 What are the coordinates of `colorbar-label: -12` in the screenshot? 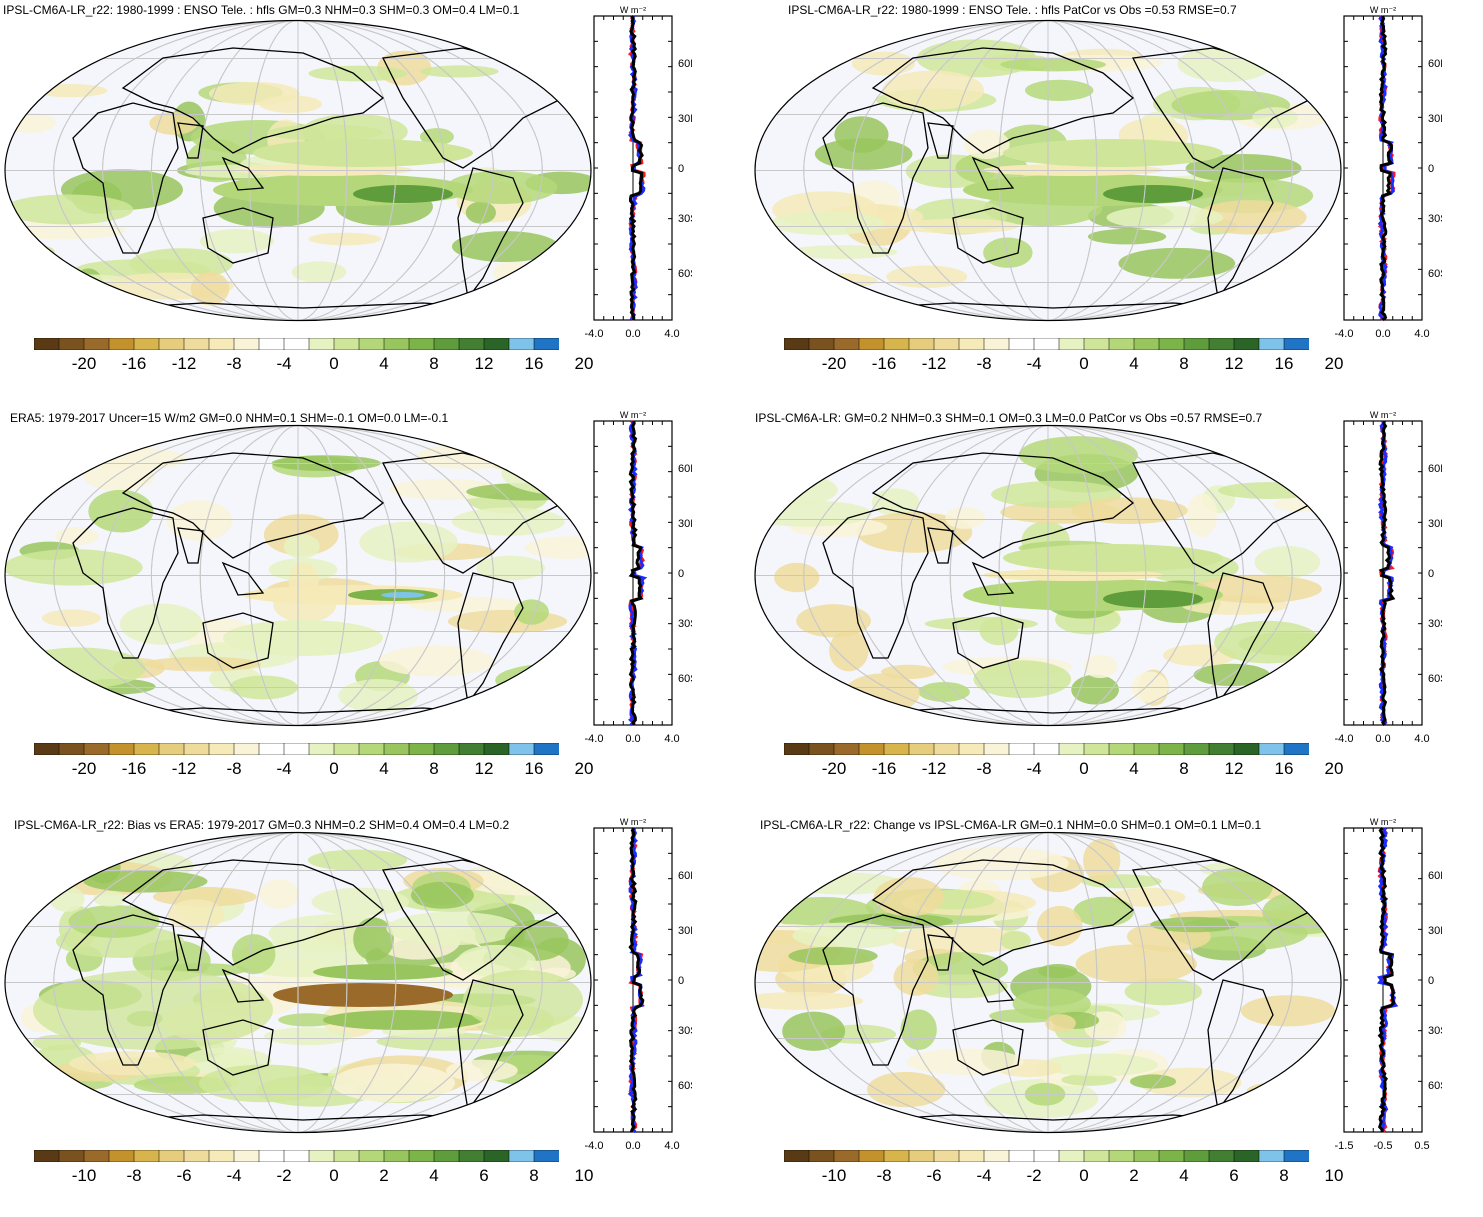 It's located at (184, 364).